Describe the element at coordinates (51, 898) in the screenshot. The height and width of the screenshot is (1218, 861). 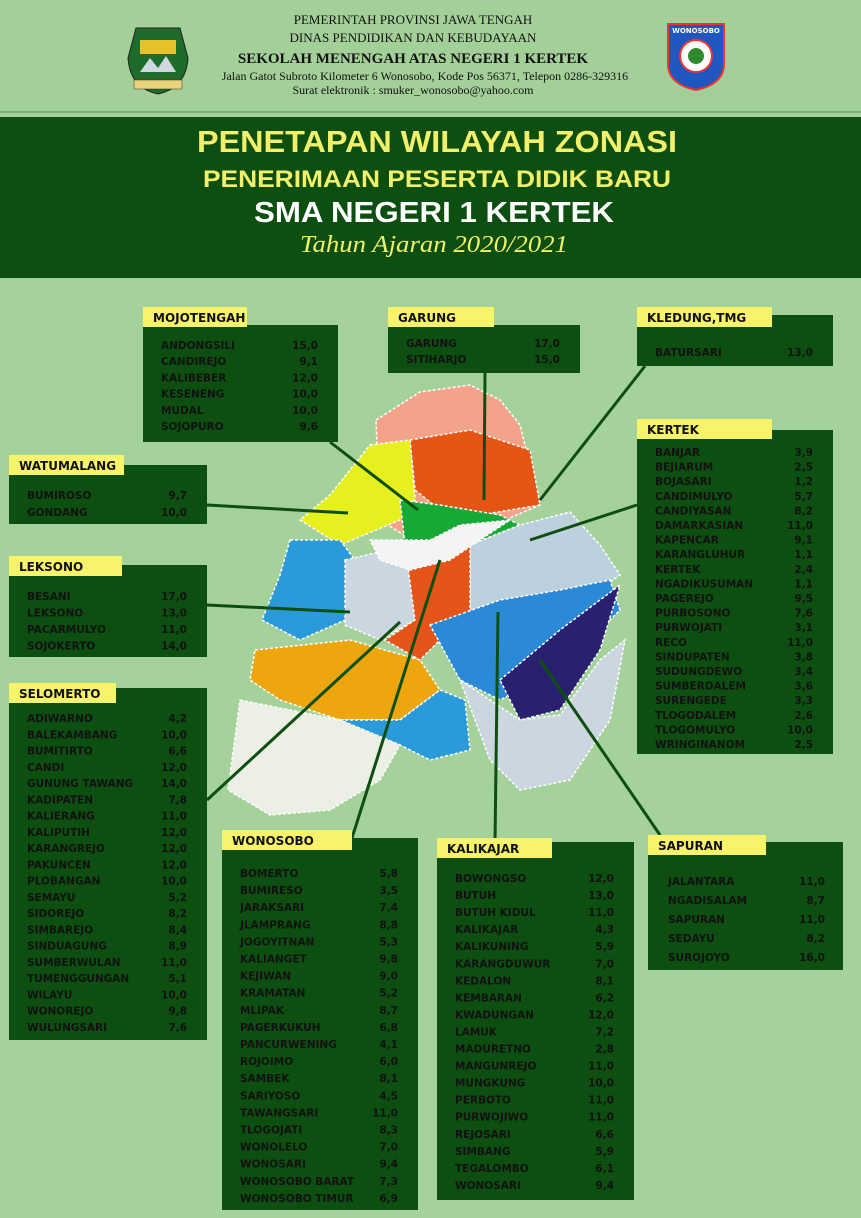
I see `village-name: SEMAYU` at that location.